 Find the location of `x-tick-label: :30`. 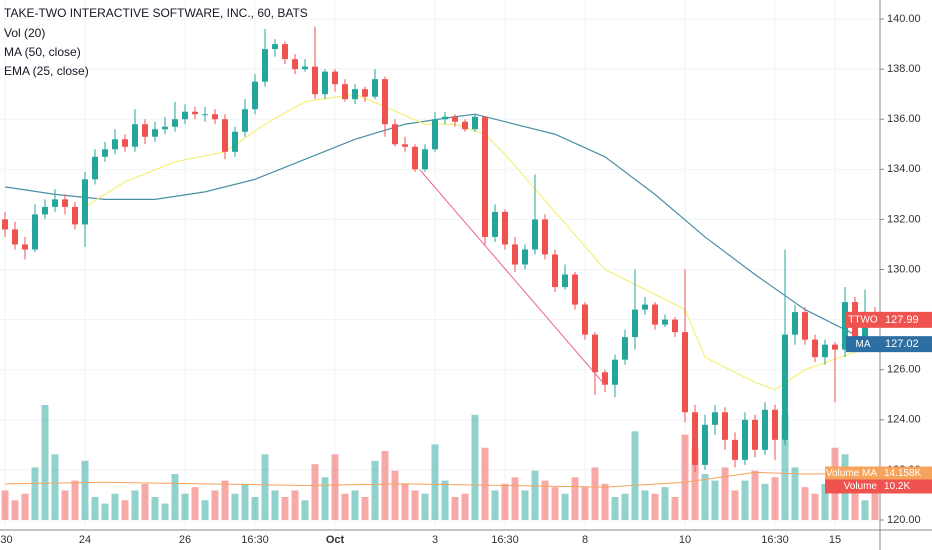

x-tick-label: :30 is located at coordinates (6, 540).